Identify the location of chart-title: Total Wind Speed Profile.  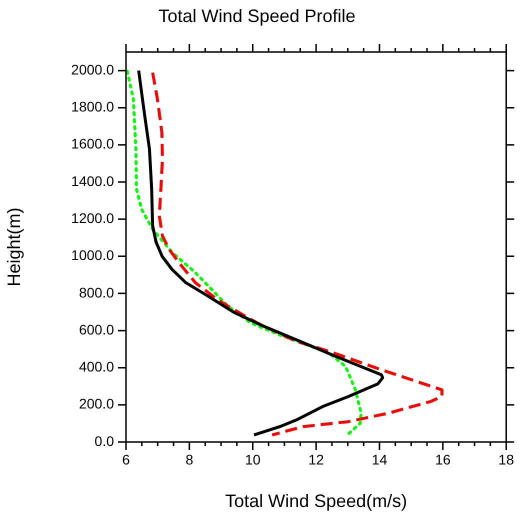
(257, 16).